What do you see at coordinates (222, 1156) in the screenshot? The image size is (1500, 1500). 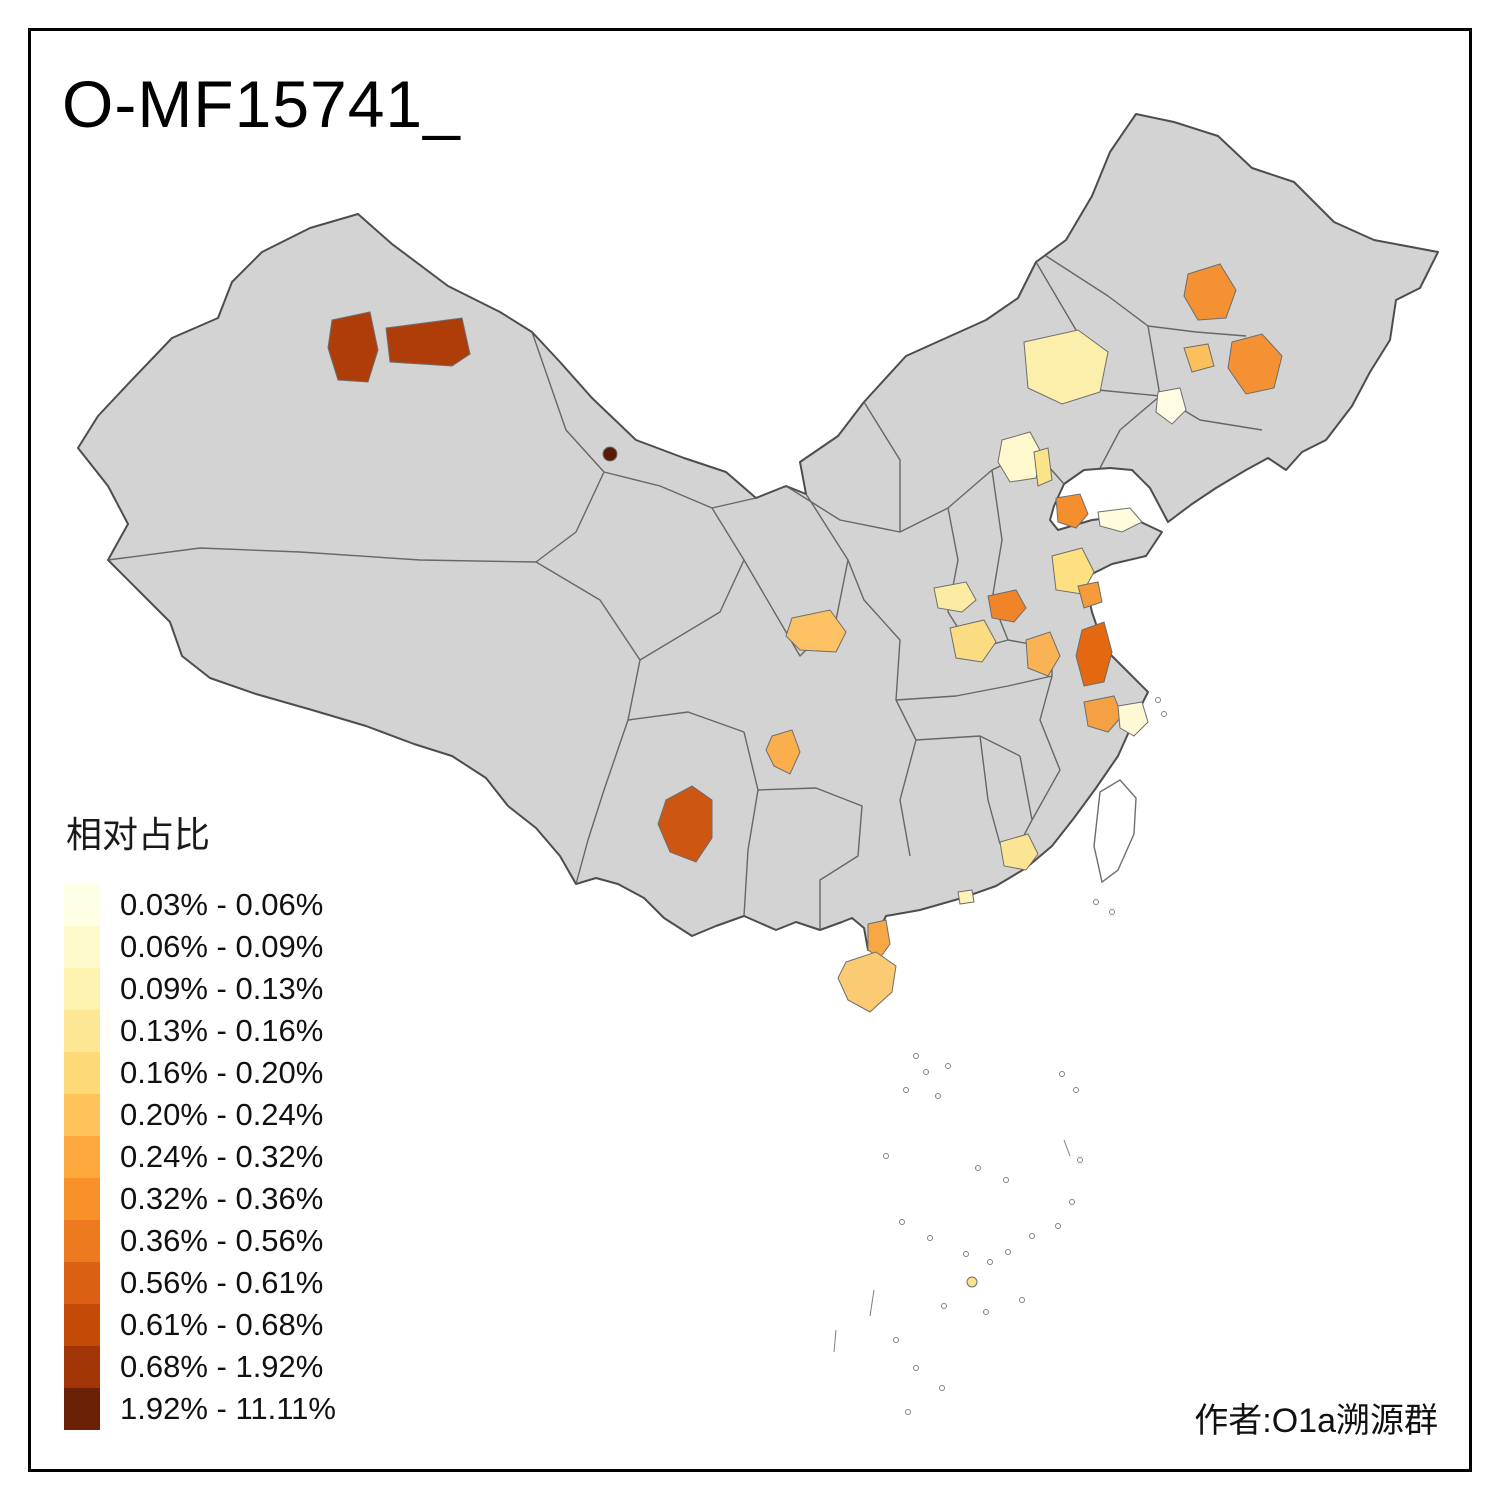 I see `legend-label: 0.24% - 0.32%` at bounding box center [222, 1156].